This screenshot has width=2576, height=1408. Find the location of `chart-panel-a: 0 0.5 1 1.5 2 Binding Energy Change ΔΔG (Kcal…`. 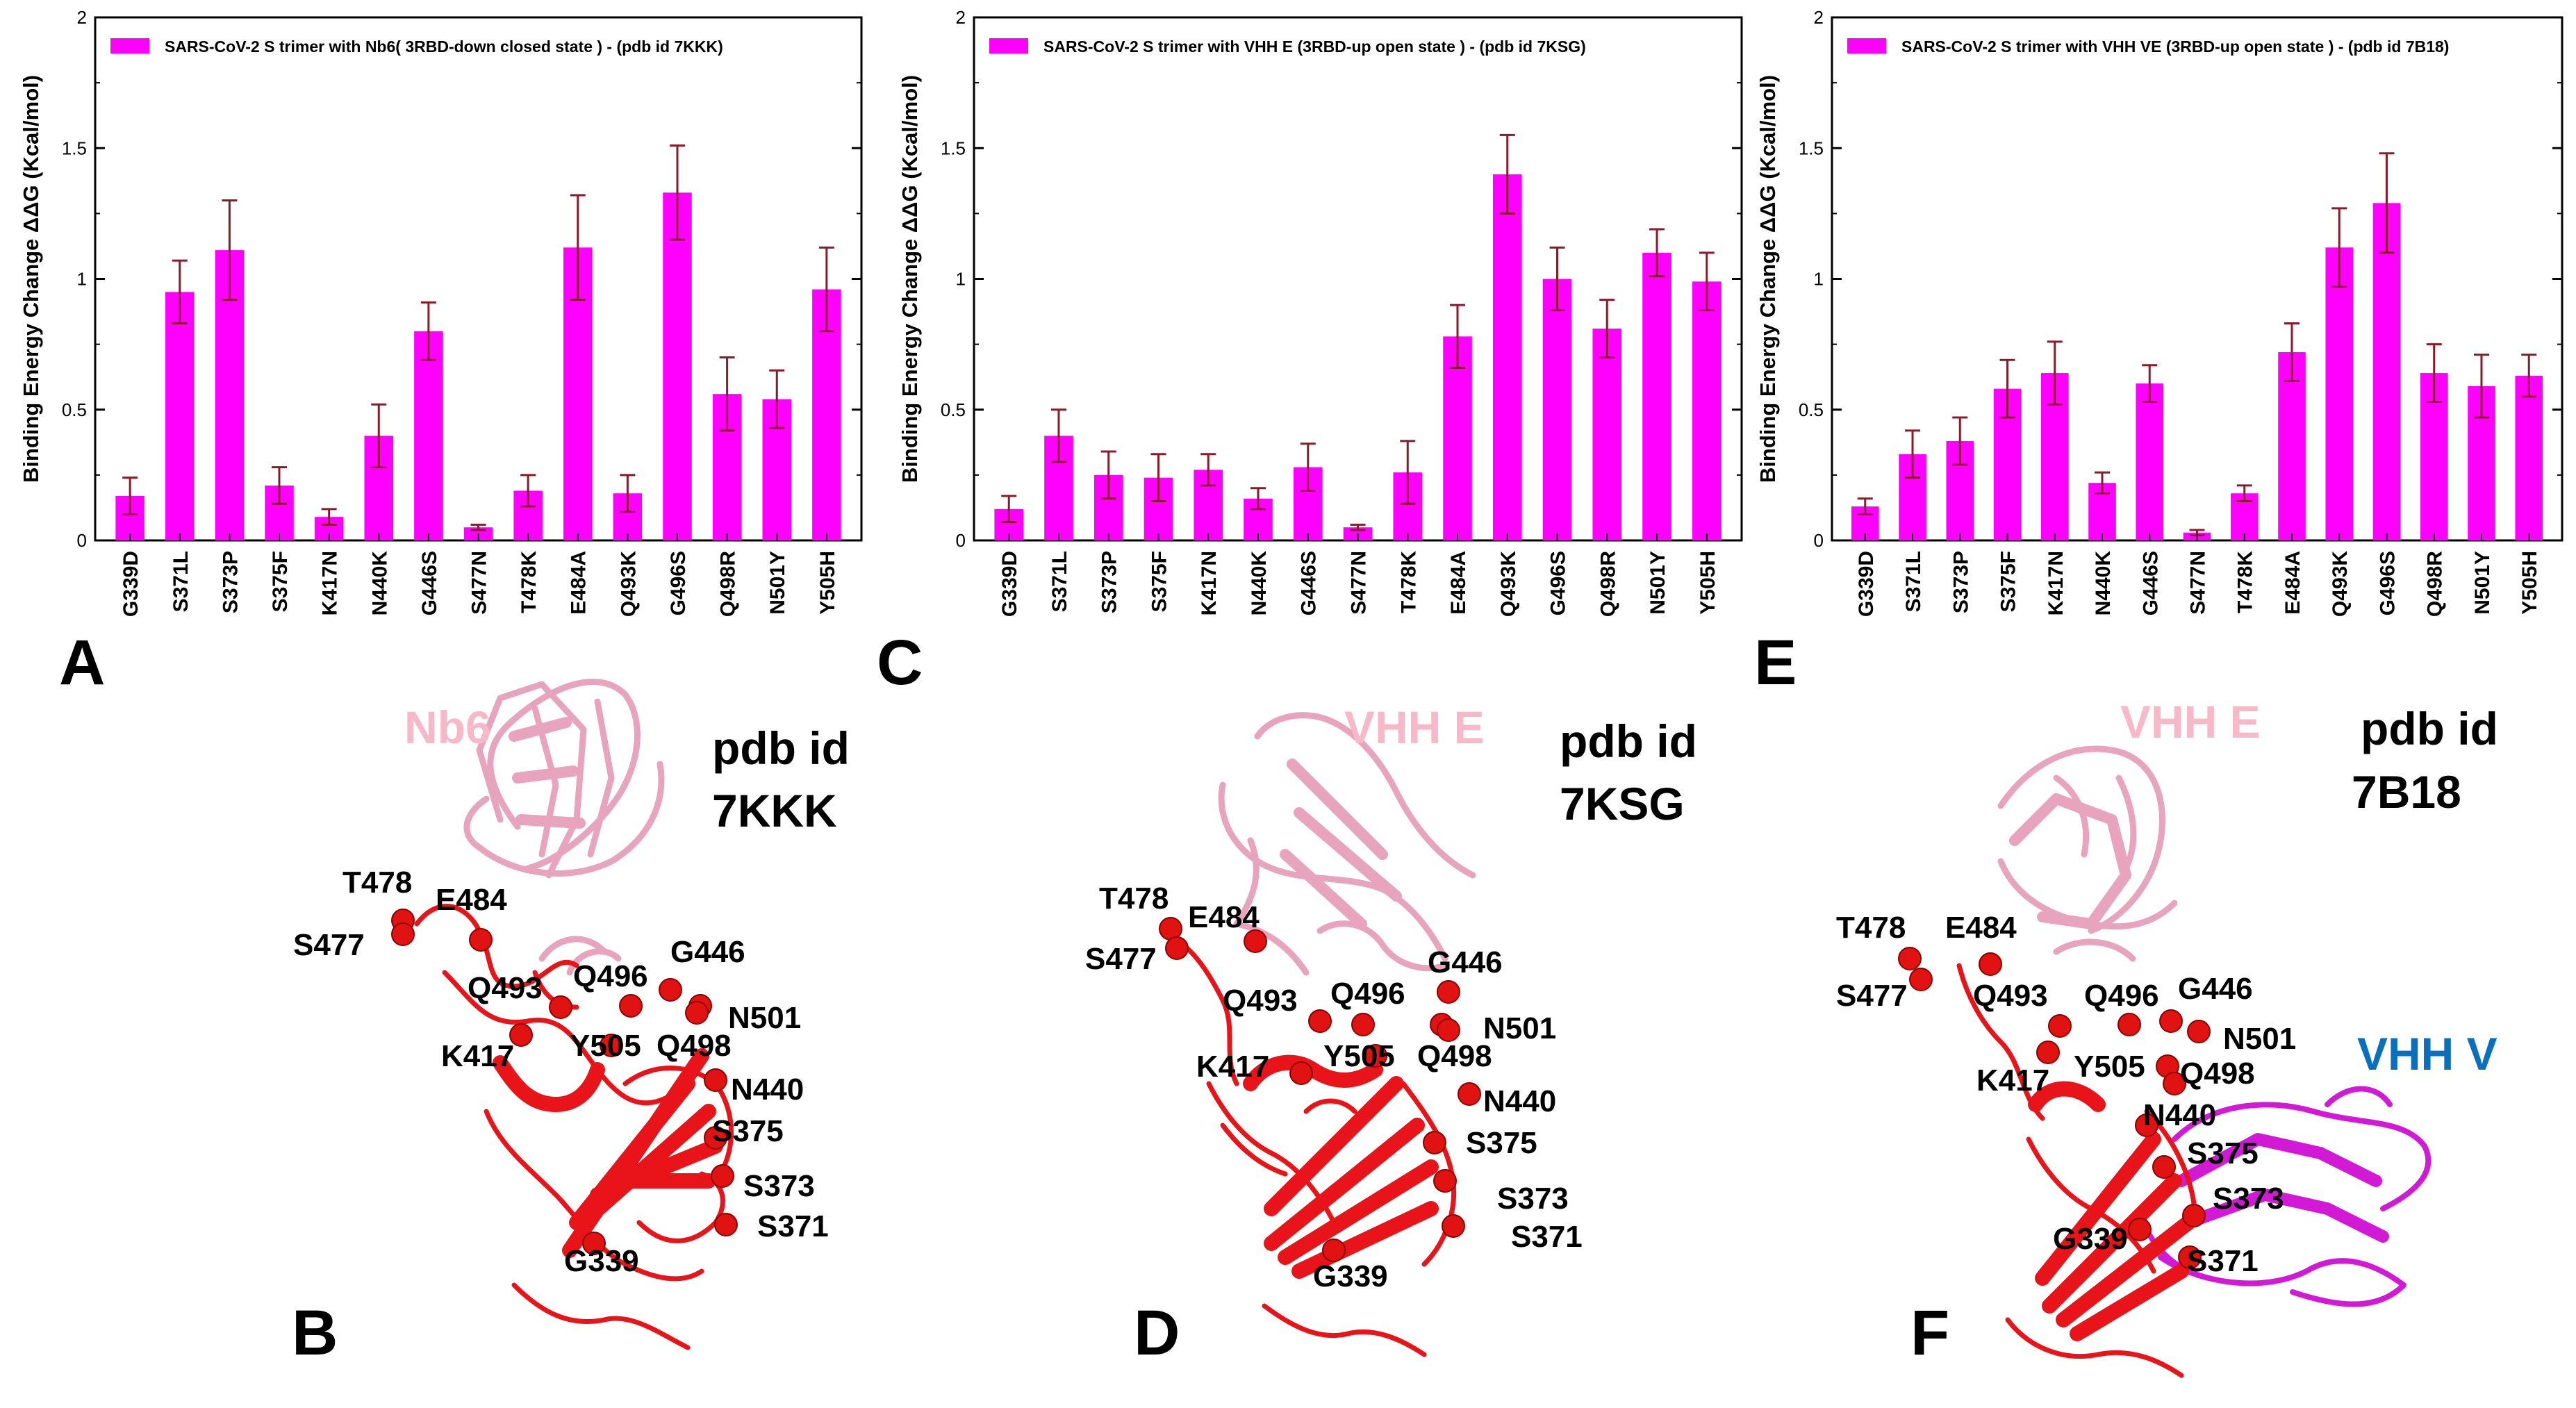

chart-panel-a: 0 0.5 1 1.5 2 Binding Energy Change ΔΔG (Kcal… is located at coordinates (441, 312).